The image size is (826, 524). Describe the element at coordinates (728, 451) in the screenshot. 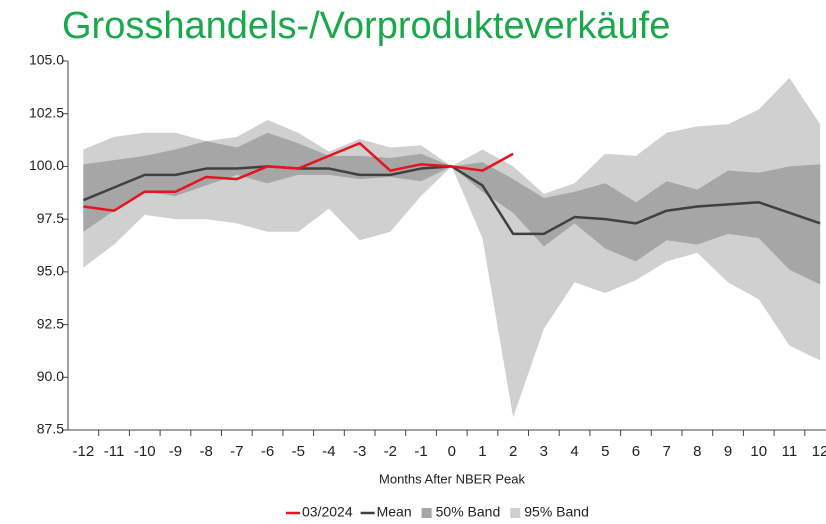

I see `x-tick-label: 9` at that location.